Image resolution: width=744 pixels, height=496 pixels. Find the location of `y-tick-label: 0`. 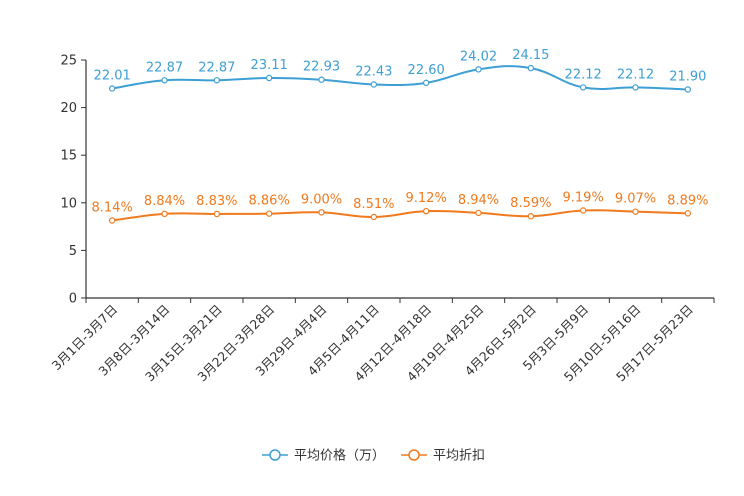

y-tick-label: 0 is located at coordinates (73, 299).